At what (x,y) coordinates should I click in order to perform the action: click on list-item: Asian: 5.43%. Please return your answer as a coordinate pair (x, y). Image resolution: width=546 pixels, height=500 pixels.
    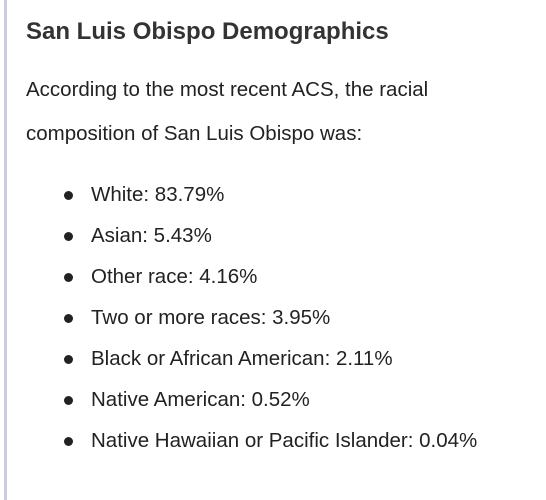
    Looking at the image, I should click on (238, 237).